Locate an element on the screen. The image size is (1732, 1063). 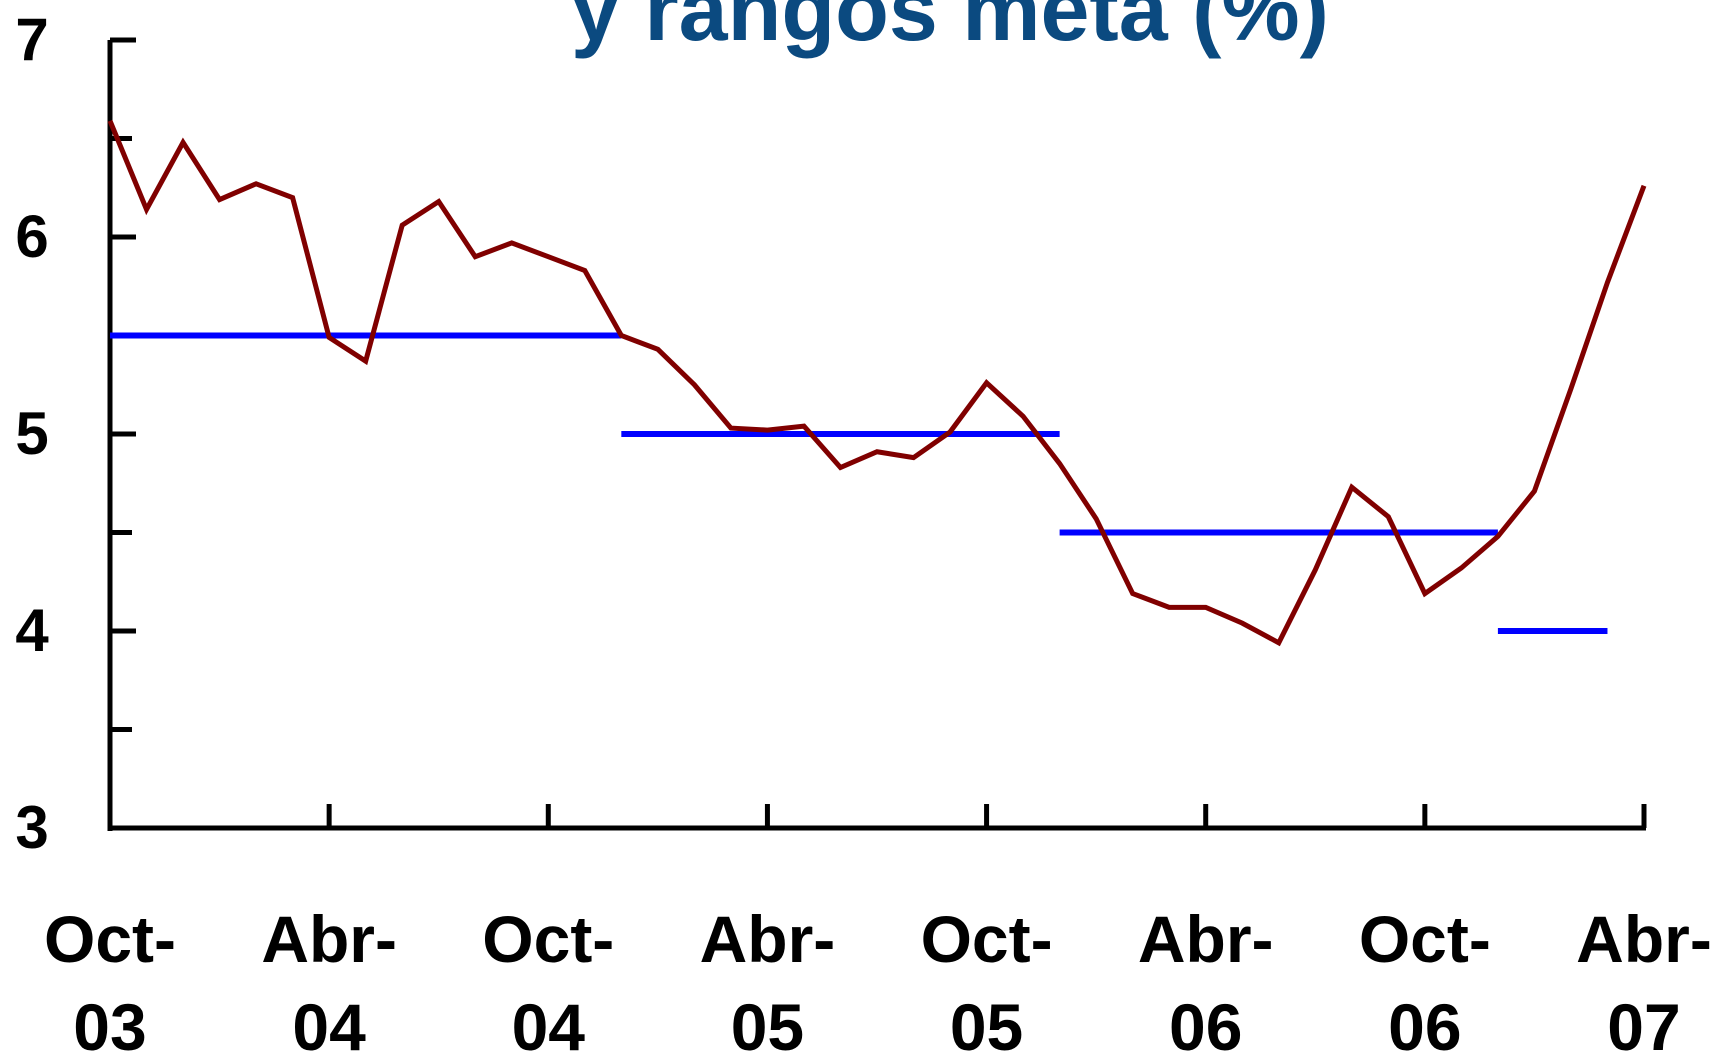
x-tick-label: Oct-06 is located at coordinates (1424, 982).